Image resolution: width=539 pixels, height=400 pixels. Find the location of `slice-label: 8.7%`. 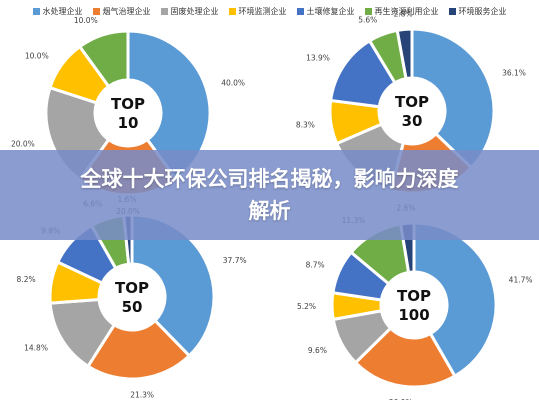

slice-label: 8.7% is located at coordinates (315, 265).